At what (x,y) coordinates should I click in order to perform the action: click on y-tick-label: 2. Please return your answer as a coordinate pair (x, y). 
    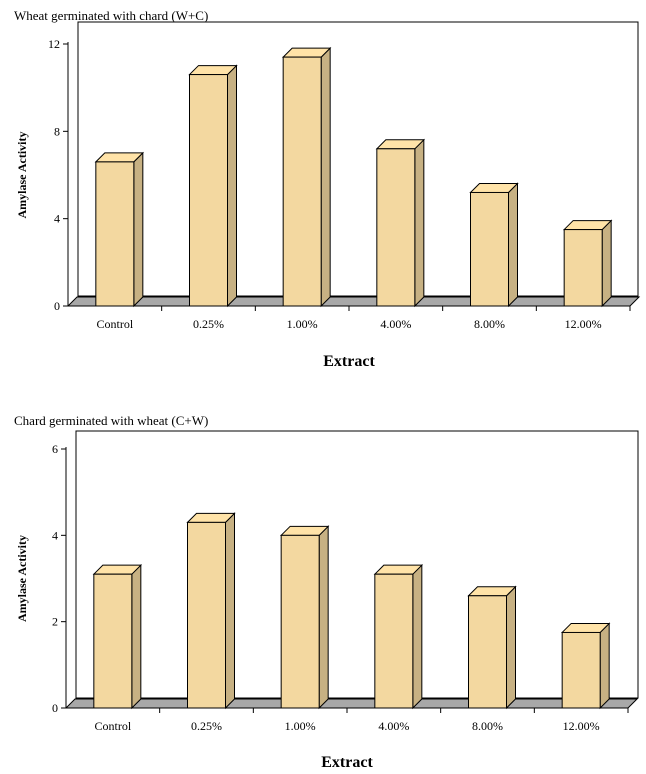
    Looking at the image, I should click on (55, 622).